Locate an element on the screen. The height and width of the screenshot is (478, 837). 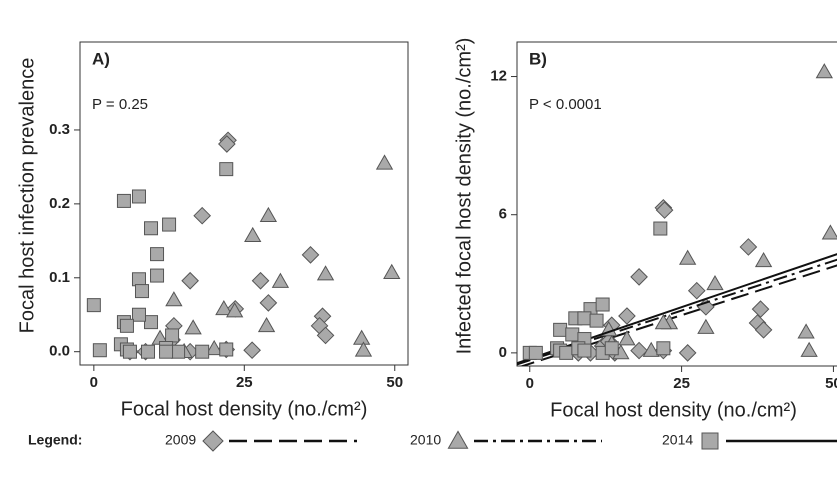
y-axis-label: Focal host infection prevalence is located at coordinates (27, 196).